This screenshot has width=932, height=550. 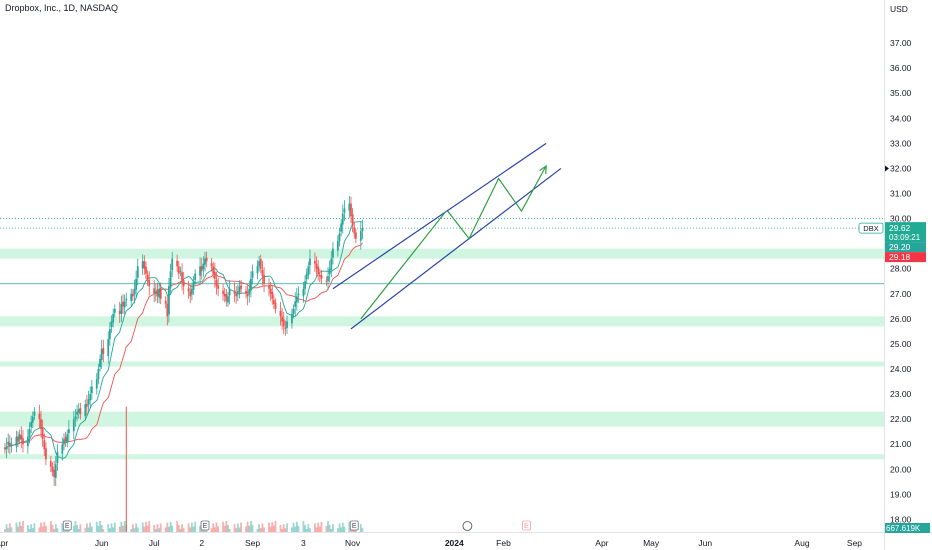 I want to click on x-tick-label: May, so click(x=651, y=543).